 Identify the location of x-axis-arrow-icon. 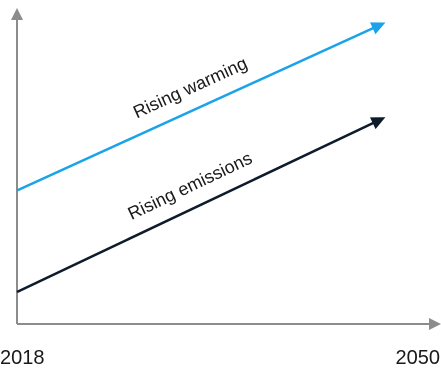
(435, 324).